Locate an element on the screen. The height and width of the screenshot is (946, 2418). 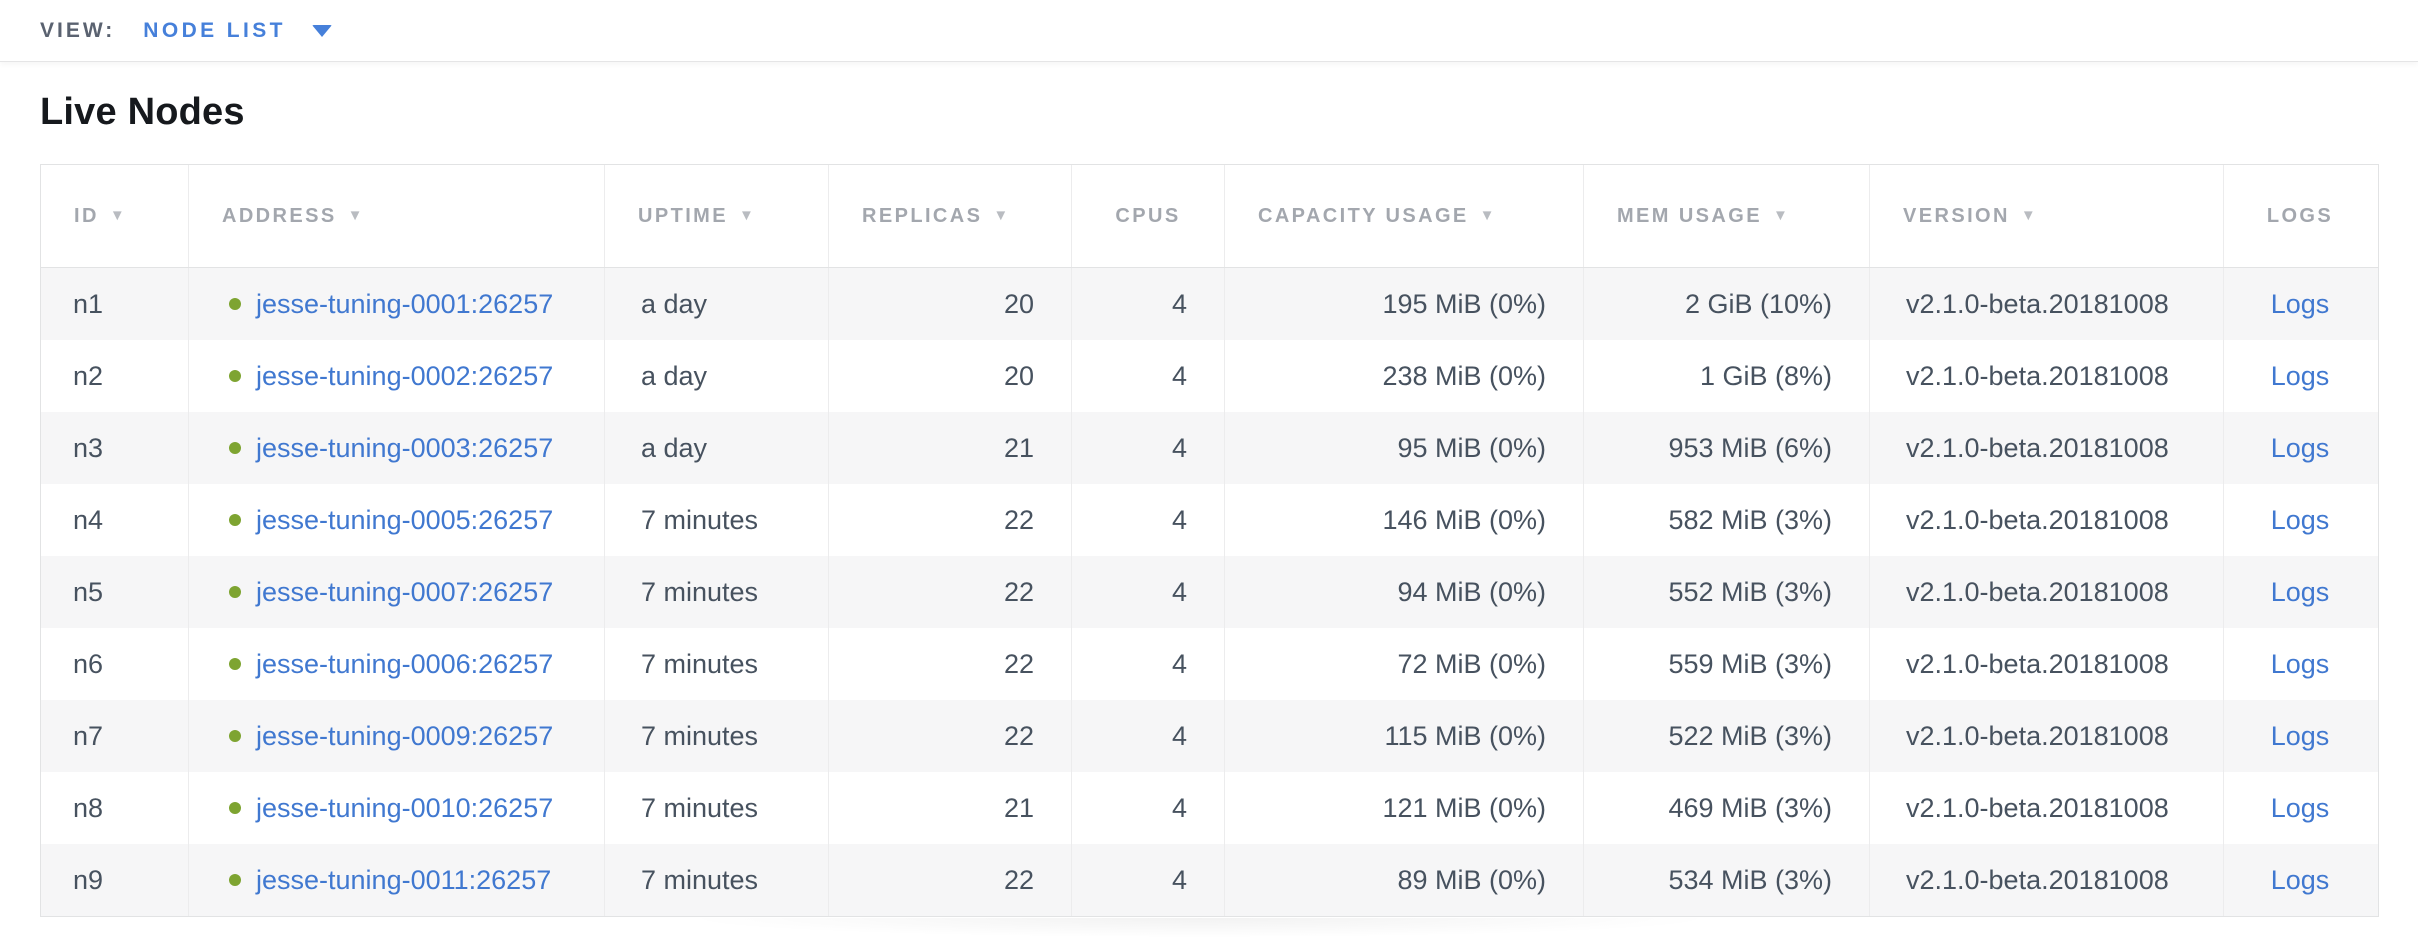
column-header-mem: MEM USAGE ▼ is located at coordinates (1727, 216).